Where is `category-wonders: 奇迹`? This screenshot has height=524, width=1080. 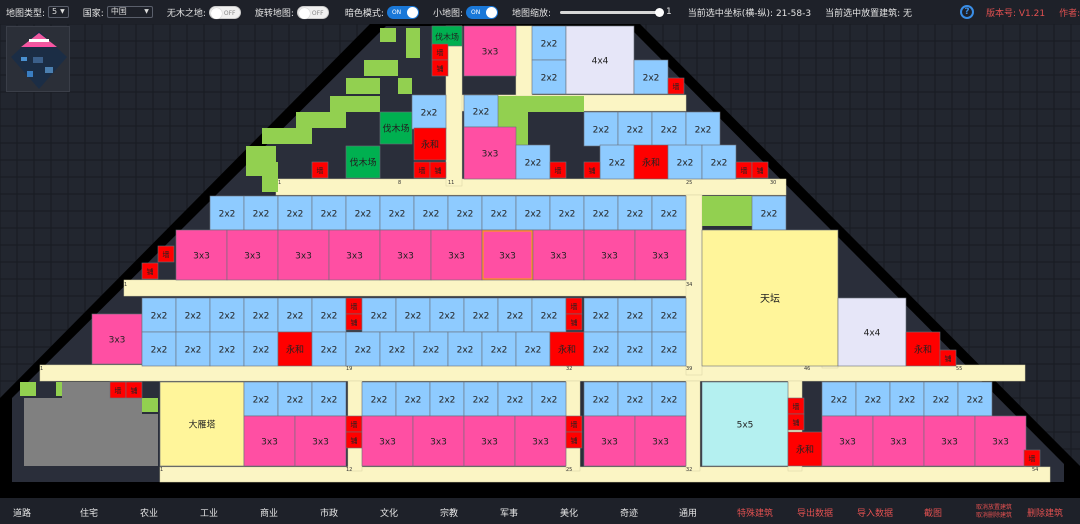 category-wonders: 奇迹 is located at coordinates (628, 513).